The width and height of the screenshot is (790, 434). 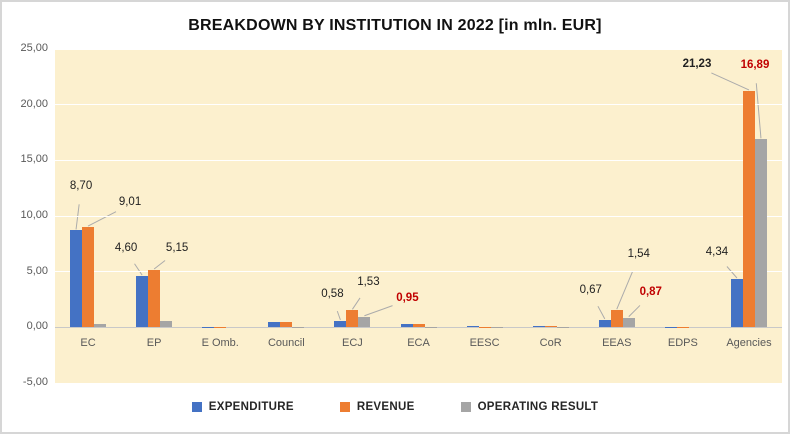 I want to click on legend-label: REVENUE, so click(x=385, y=407).